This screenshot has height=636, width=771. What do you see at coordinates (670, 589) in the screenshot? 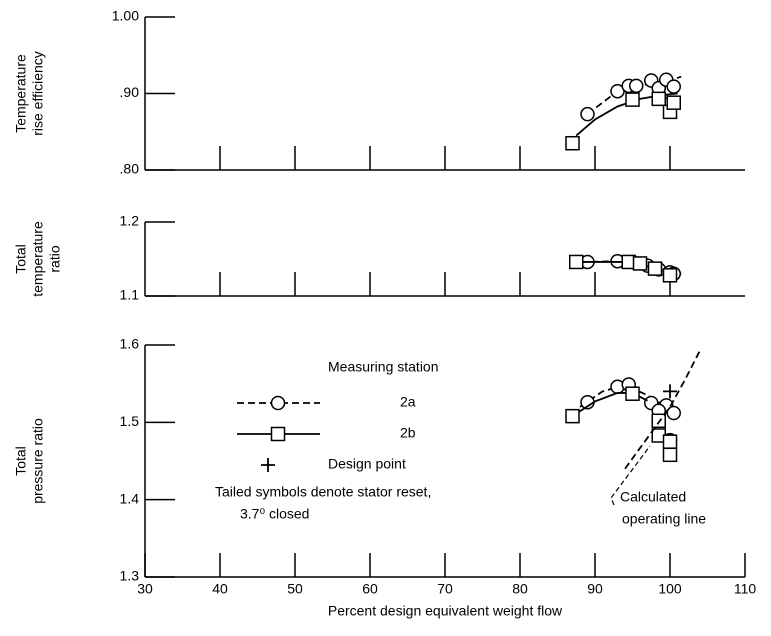
I see `x-tick-label: 100` at bounding box center [670, 589].